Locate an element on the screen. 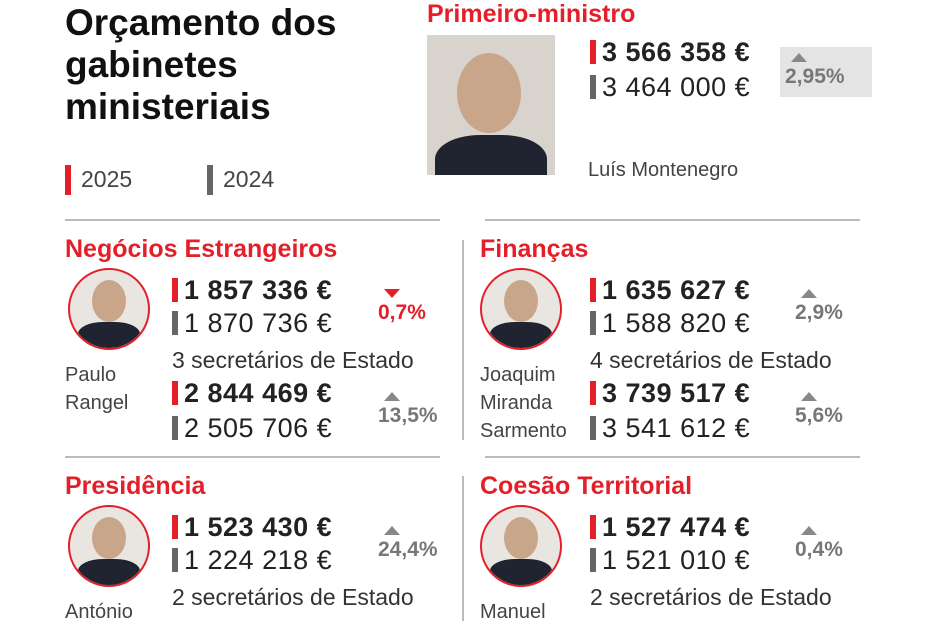 The width and height of the screenshot is (932, 621). change-value: 0,4% is located at coordinates (819, 549).